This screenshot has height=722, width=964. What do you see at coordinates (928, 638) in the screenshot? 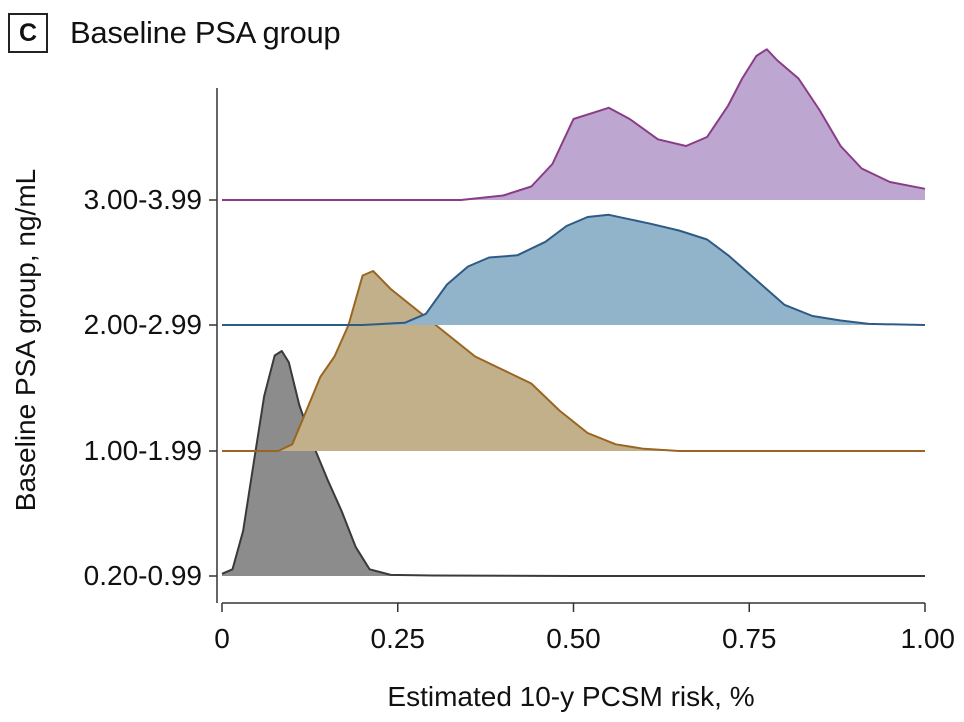
I see `x-tick-label: 1.00` at bounding box center [928, 638].